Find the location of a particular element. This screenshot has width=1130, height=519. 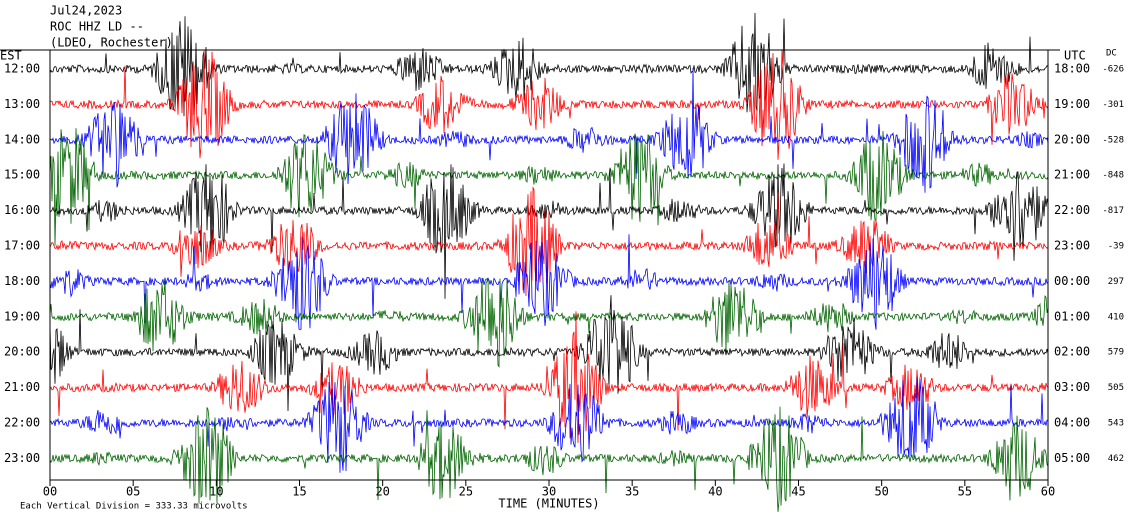

dc-label: 579 is located at coordinates (1116, 353).